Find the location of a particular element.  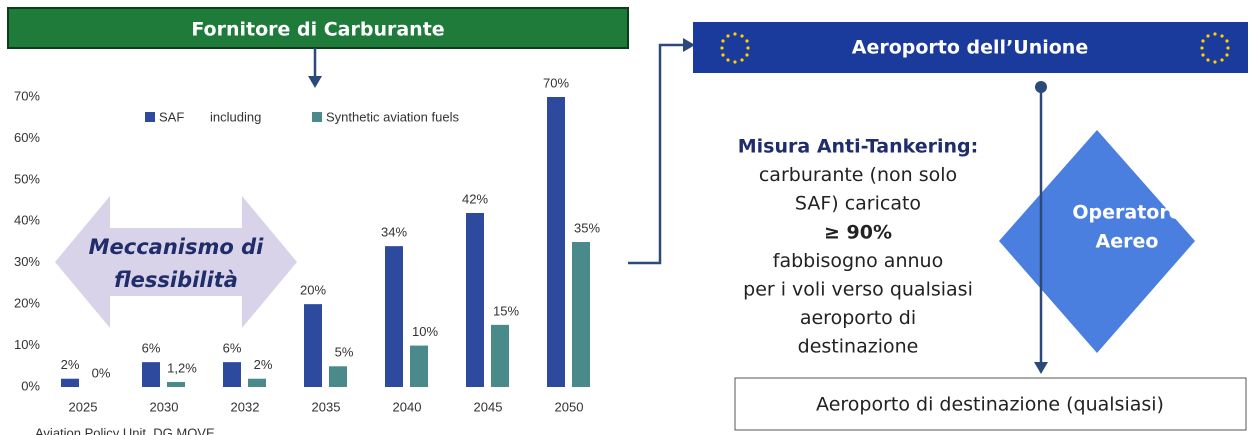

flow-dot is located at coordinates (1041, 87).